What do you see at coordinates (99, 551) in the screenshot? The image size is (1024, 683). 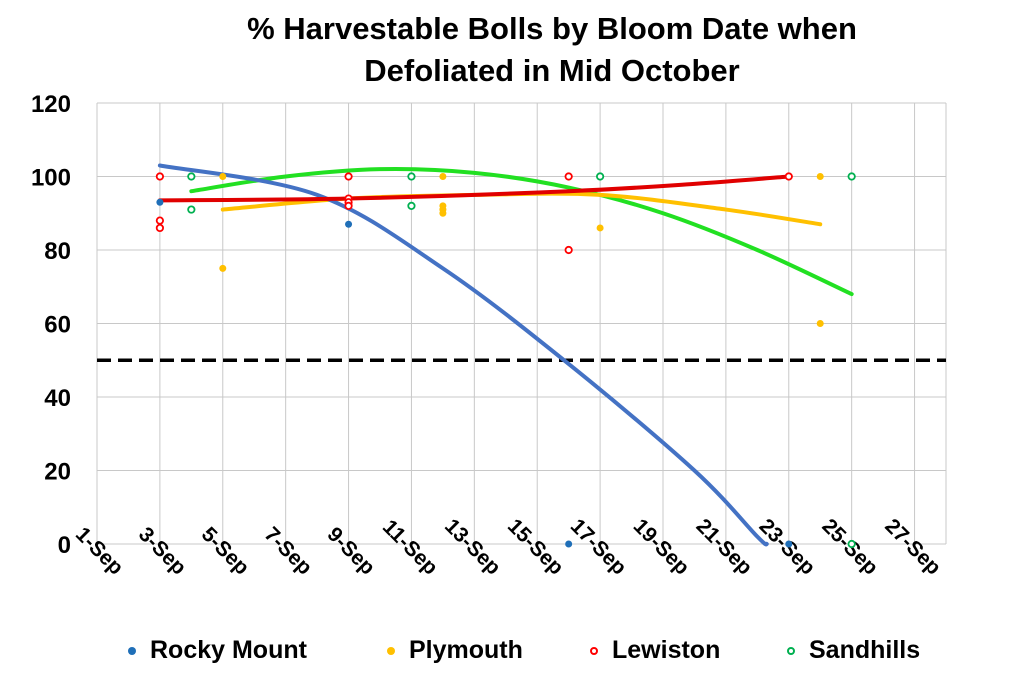 I see `x-tick-label-0: 1-Sep` at bounding box center [99, 551].